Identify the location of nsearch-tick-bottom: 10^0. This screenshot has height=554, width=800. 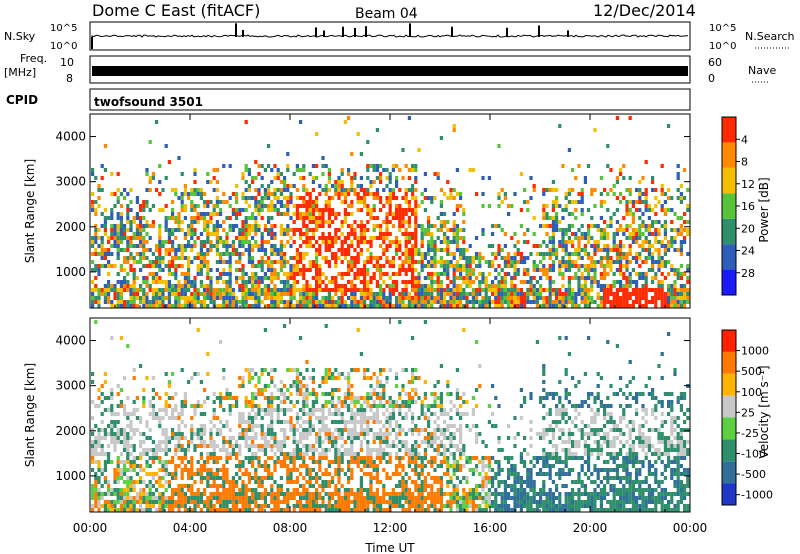
(722, 46).